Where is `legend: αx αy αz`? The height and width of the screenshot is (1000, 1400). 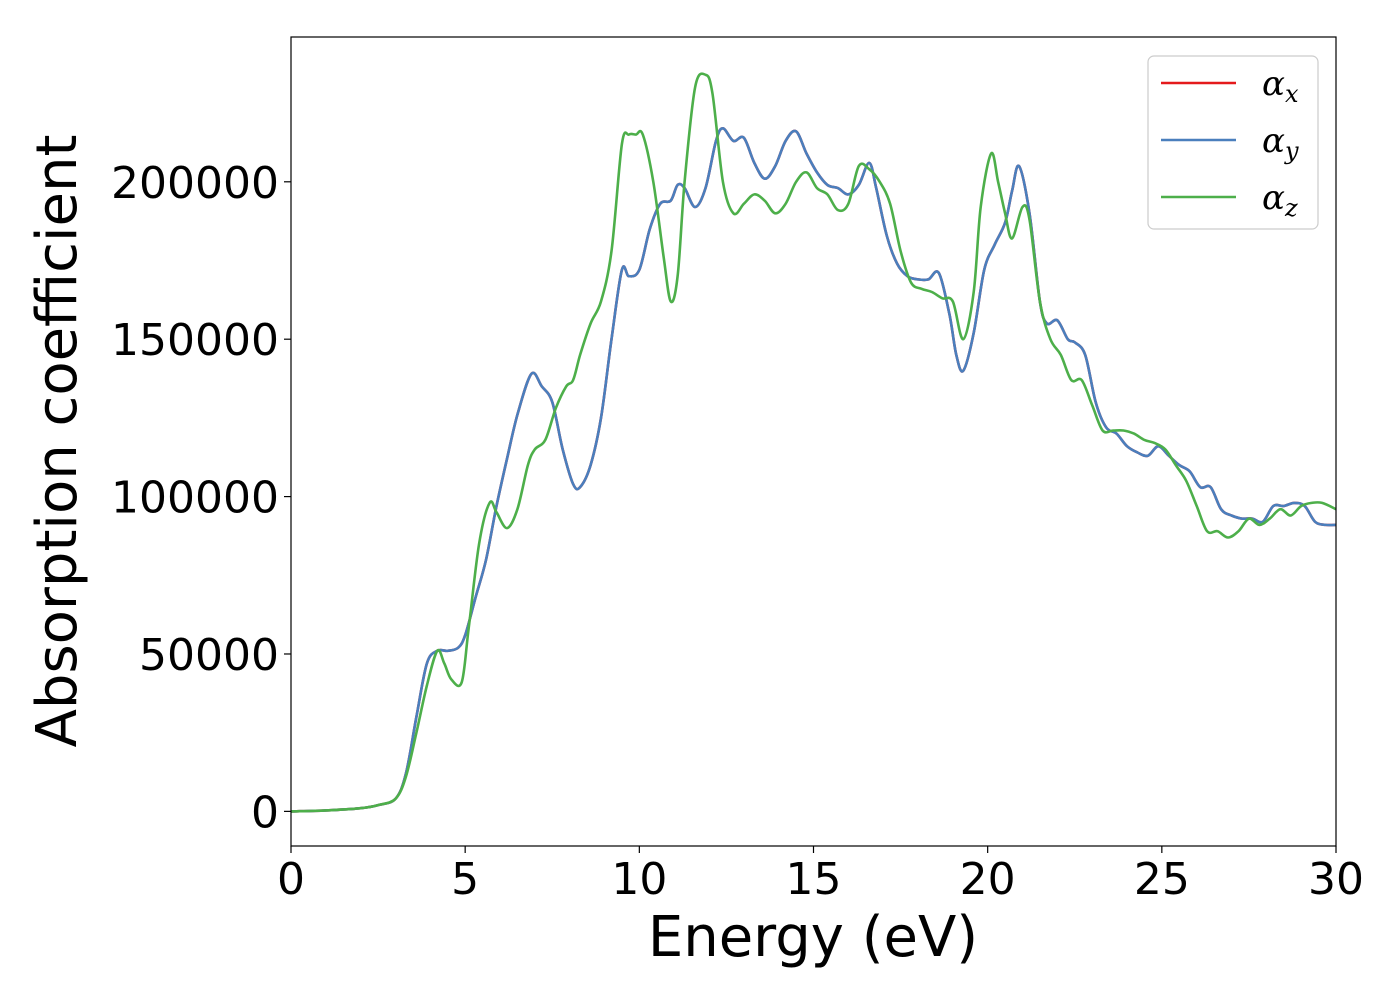 legend: αx αy αz is located at coordinates (1233, 142).